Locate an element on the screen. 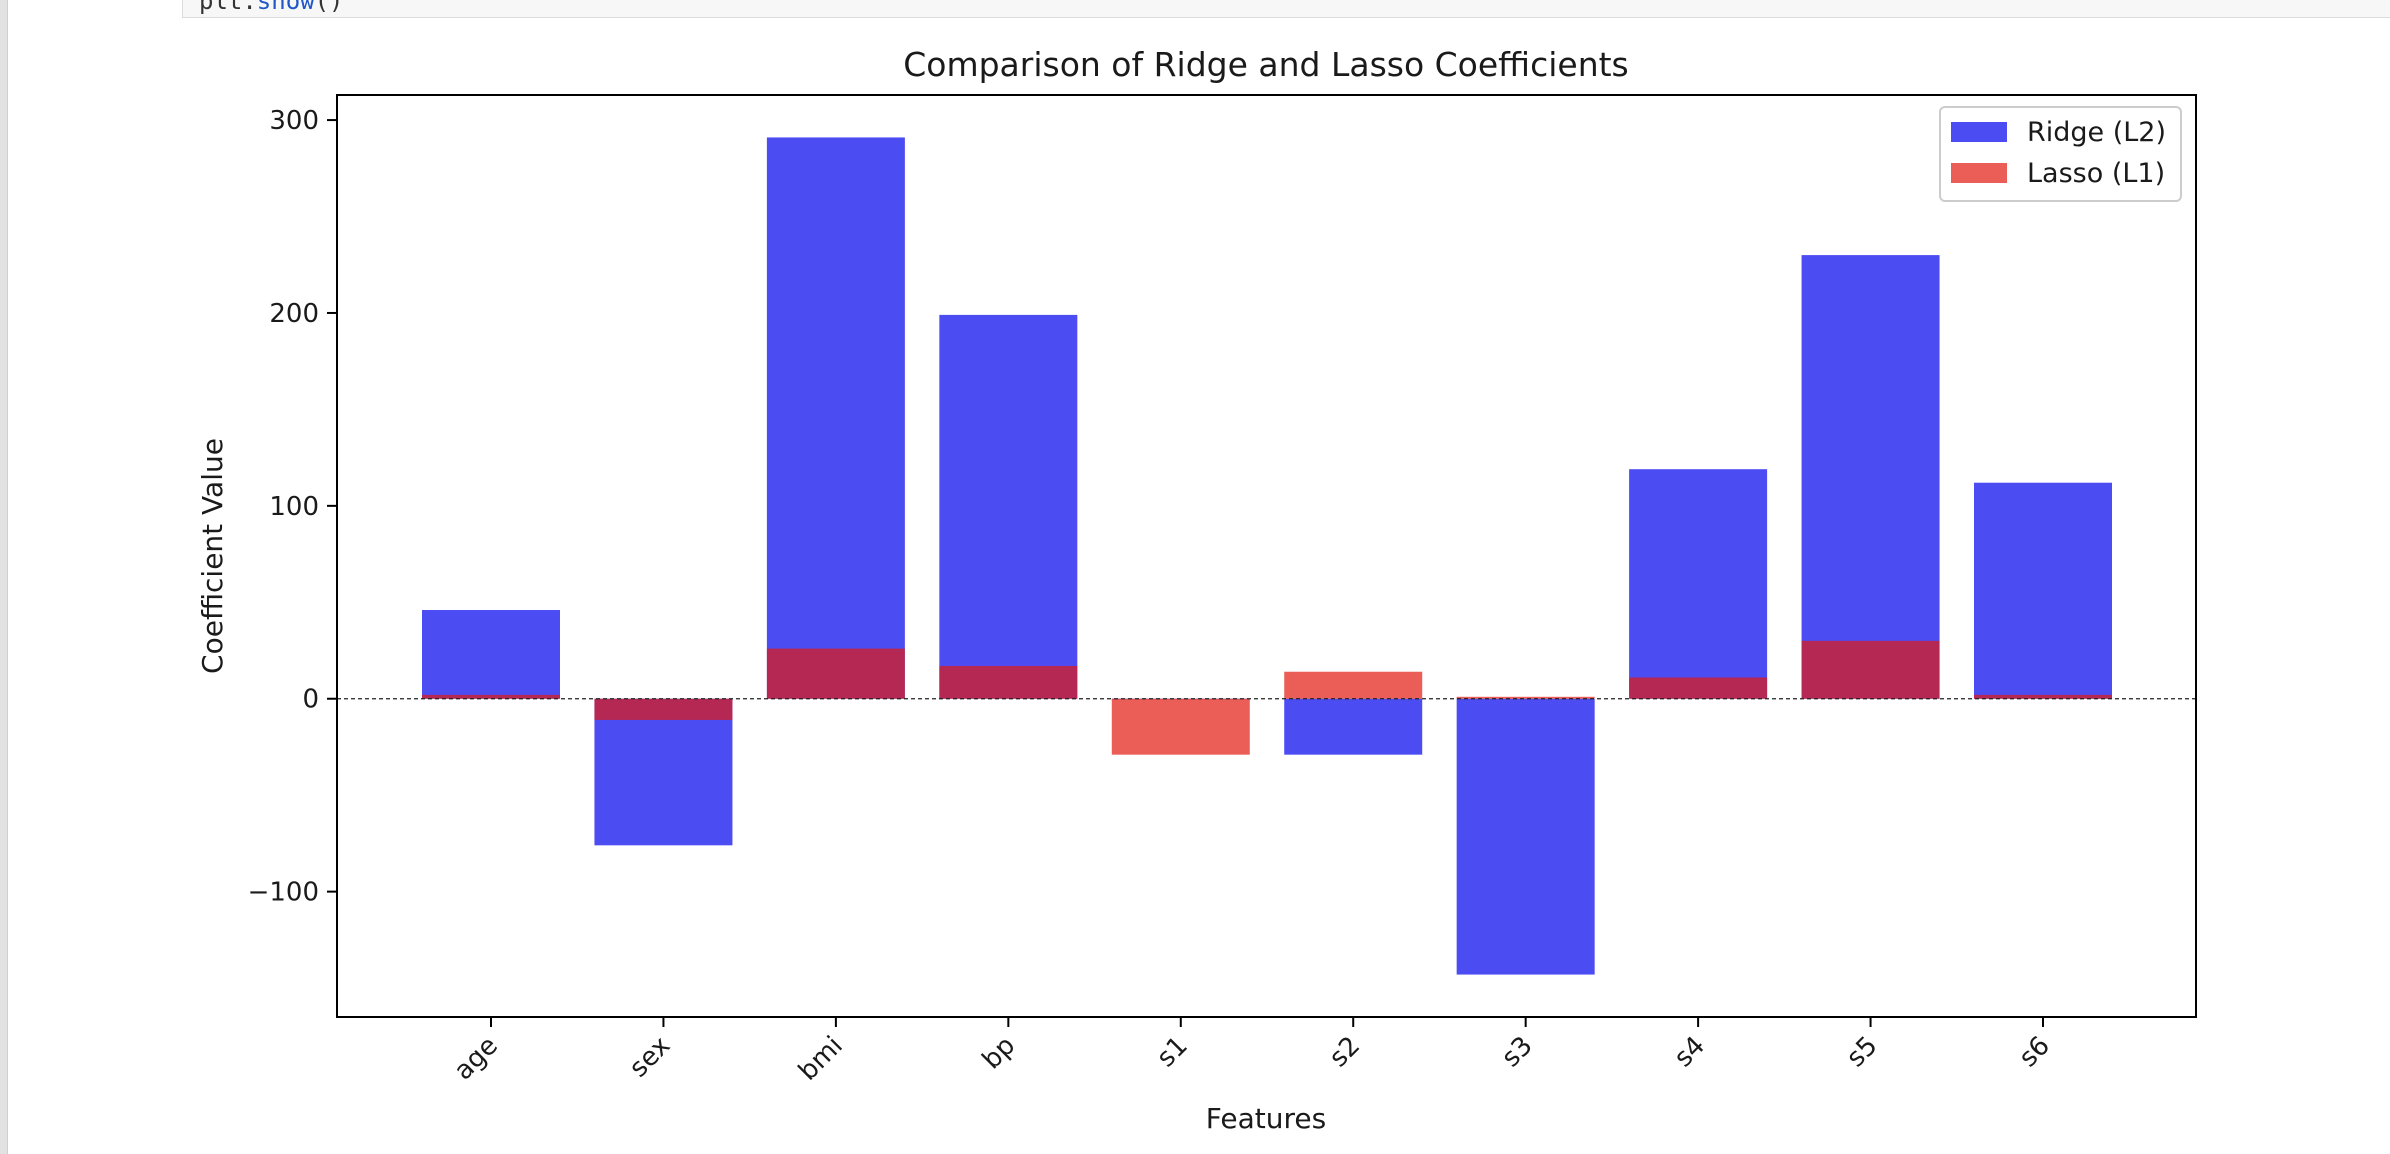 This screenshot has width=2390, height=1154. bar-lasso-s4 is located at coordinates (1698, 688).